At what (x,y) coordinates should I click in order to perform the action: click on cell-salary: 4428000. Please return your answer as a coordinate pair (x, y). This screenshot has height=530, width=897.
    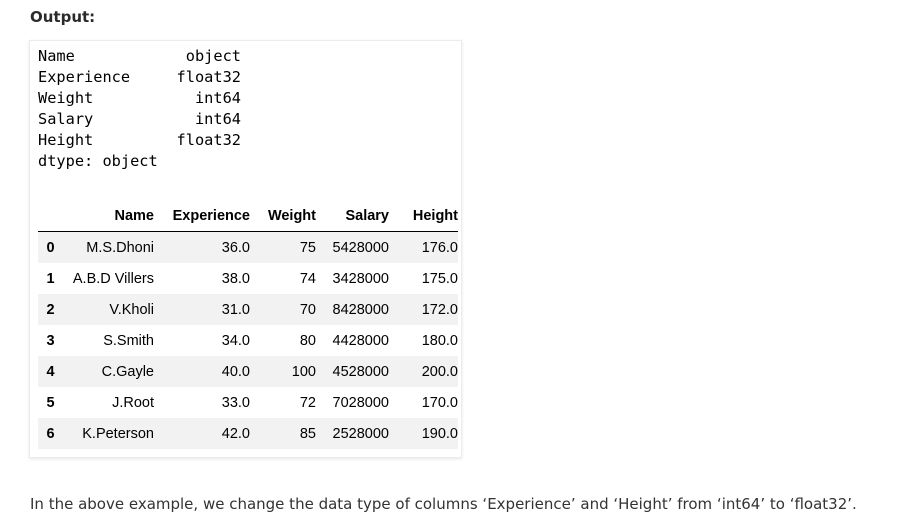
    Looking at the image, I should click on (360, 340).